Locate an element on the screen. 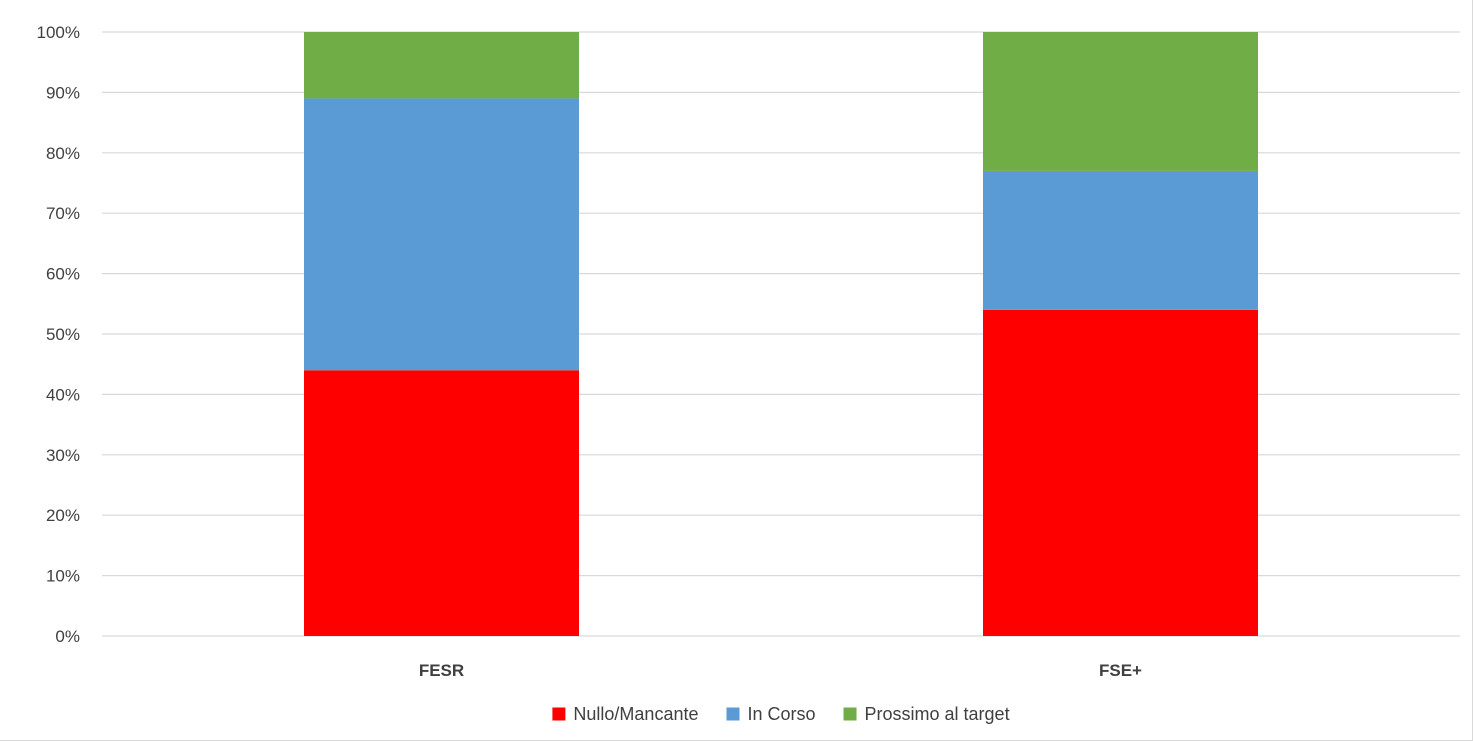  y-tick-label: 60% is located at coordinates (63, 274).